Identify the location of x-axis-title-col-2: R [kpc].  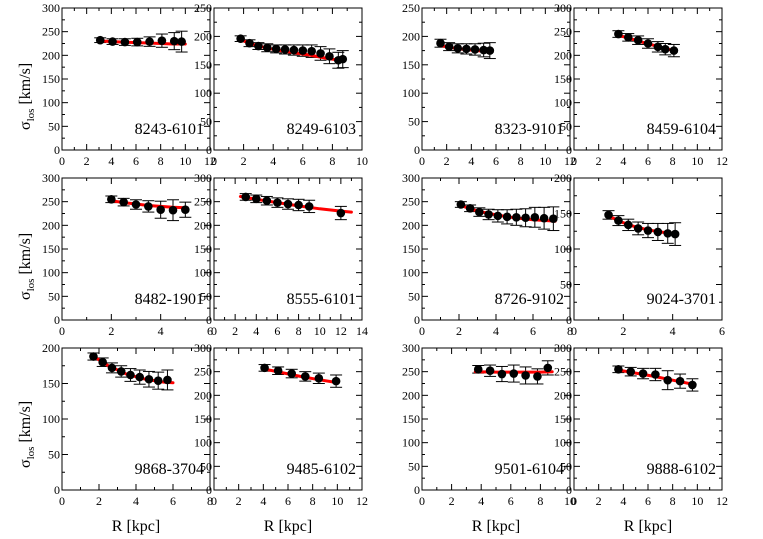
(288, 526).